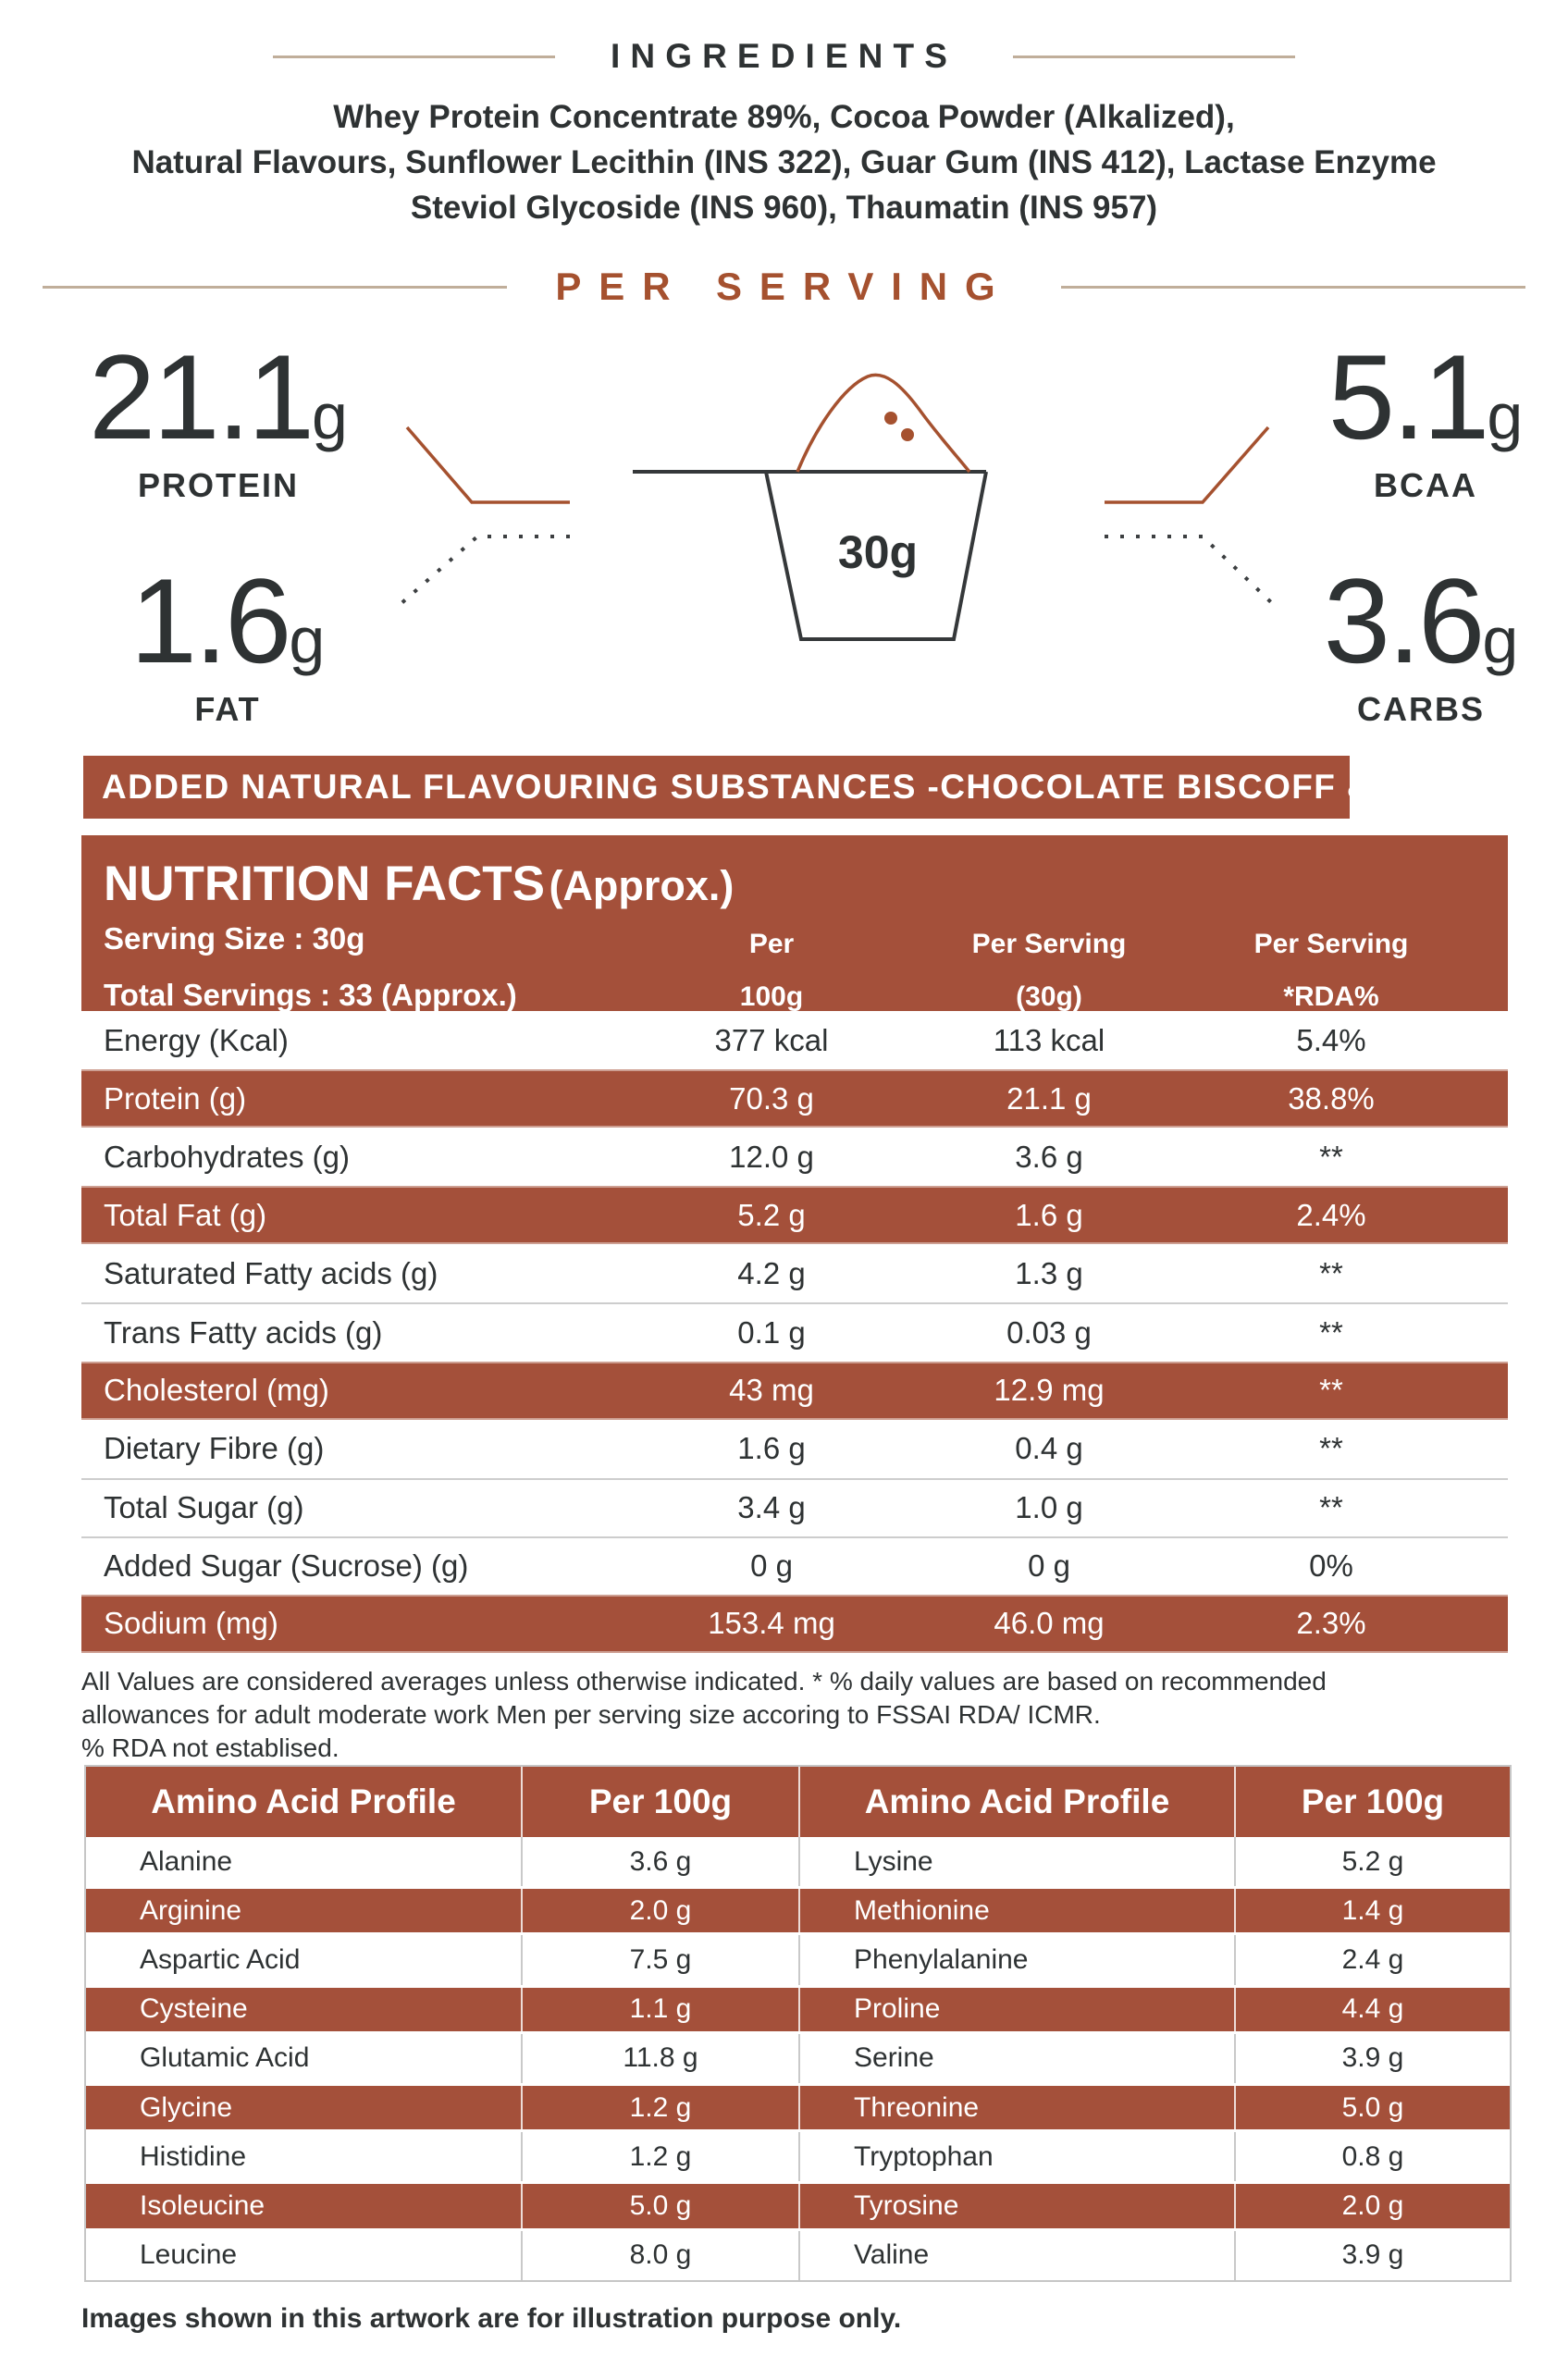  I want to click on bcaa-label: BCAA, so click(1425, 485).